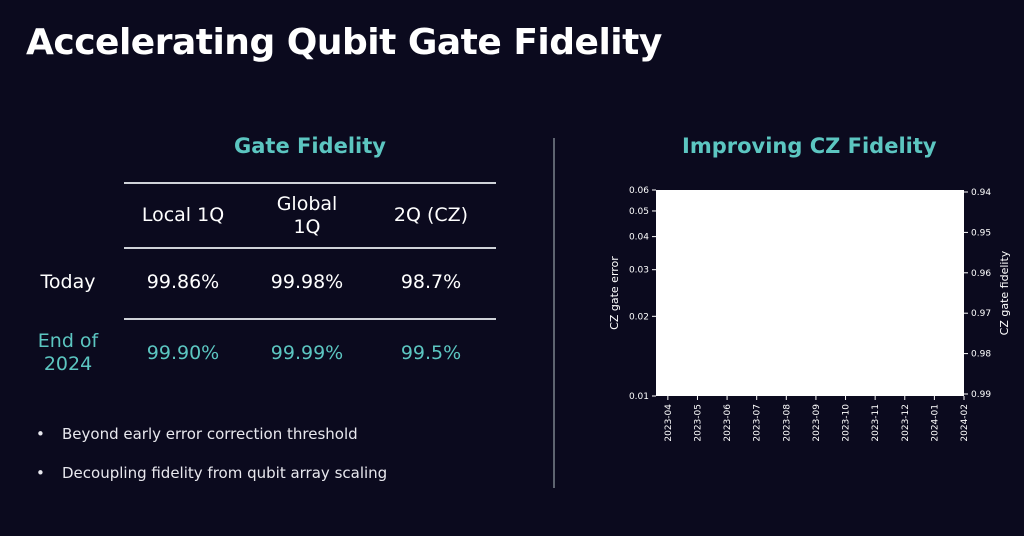  I want to click on x-tick-label: 2023-04, so click(669, 423).